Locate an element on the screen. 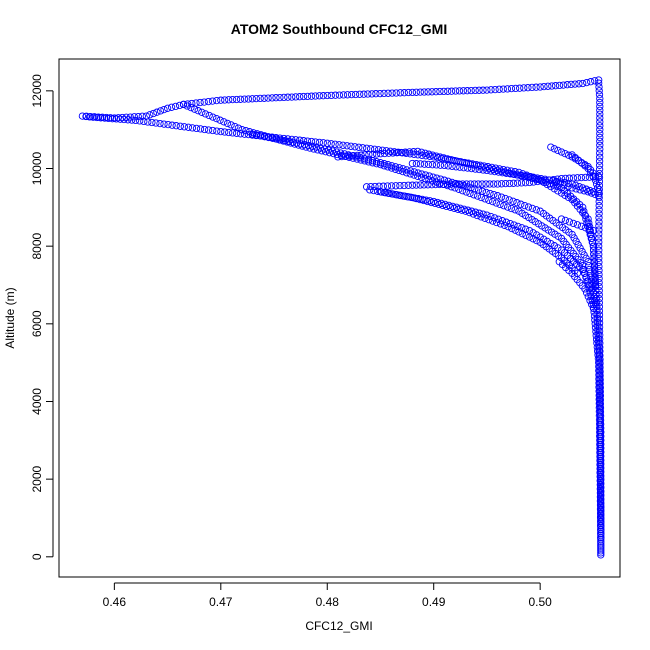 This screenshot has width=650, height=650. x-tick-label: 0.49 is located at coordinates (434, 602).